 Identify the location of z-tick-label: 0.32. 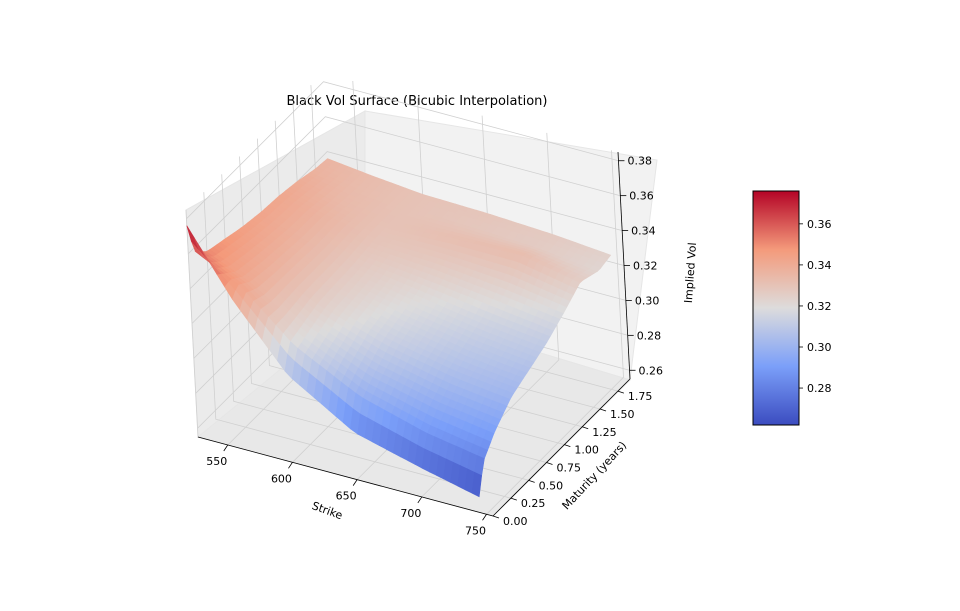
(645, 266).